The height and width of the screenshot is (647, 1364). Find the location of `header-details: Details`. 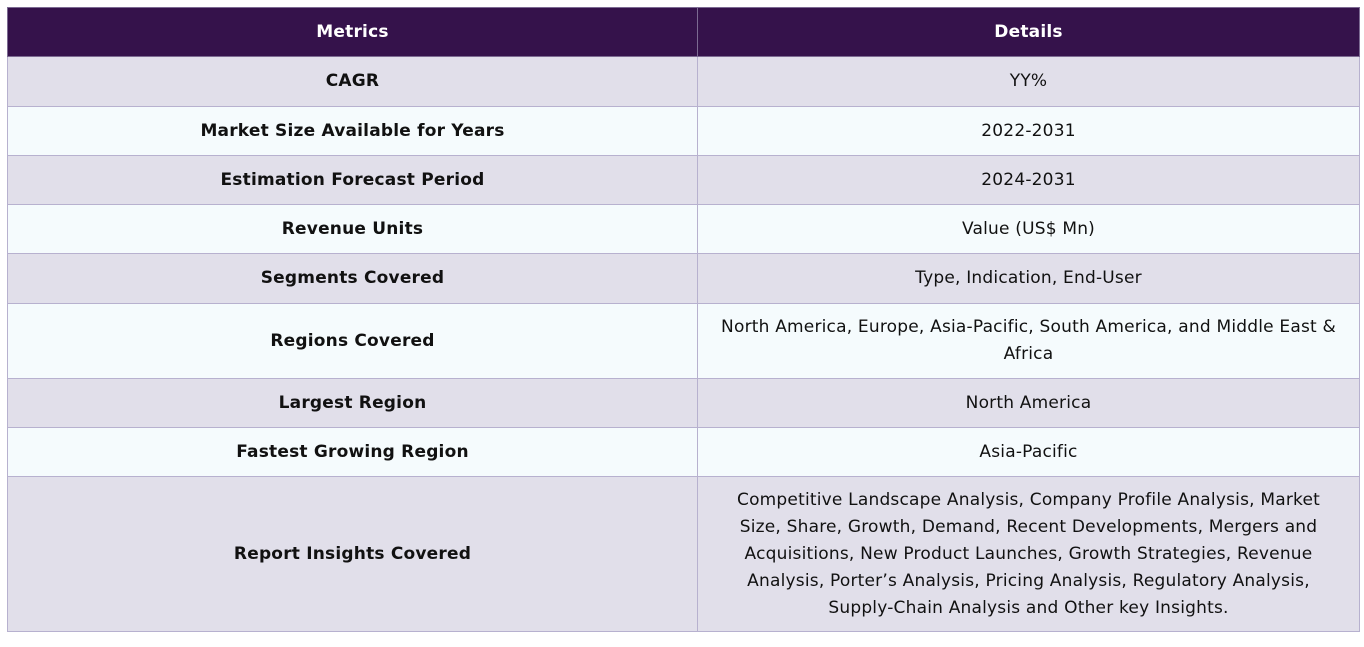

header-details: Details is located at coordinates (1028, 32).